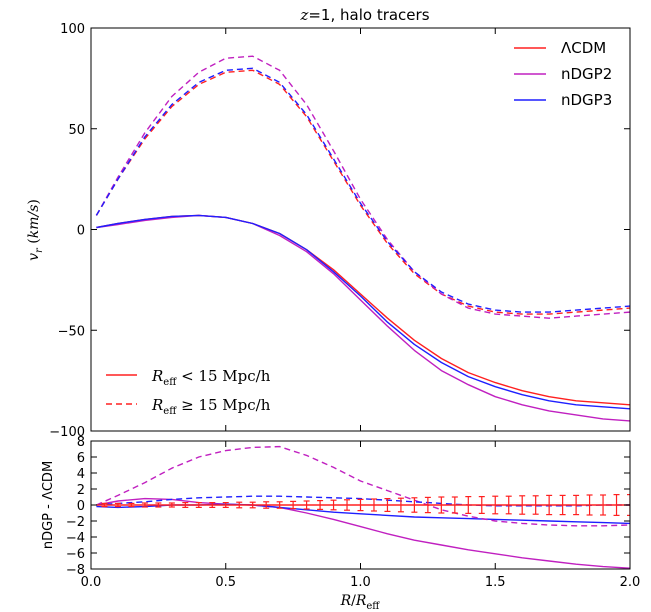  I want to click on x-axis-label: R/Reff, so click(360, 602).